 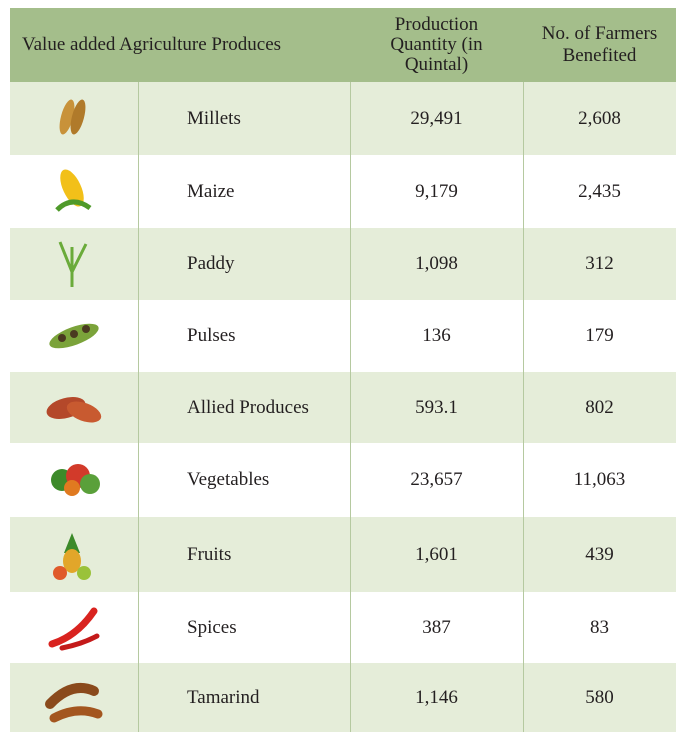 I want to click on produce-name: Pulses, so click(x=211, y=335).